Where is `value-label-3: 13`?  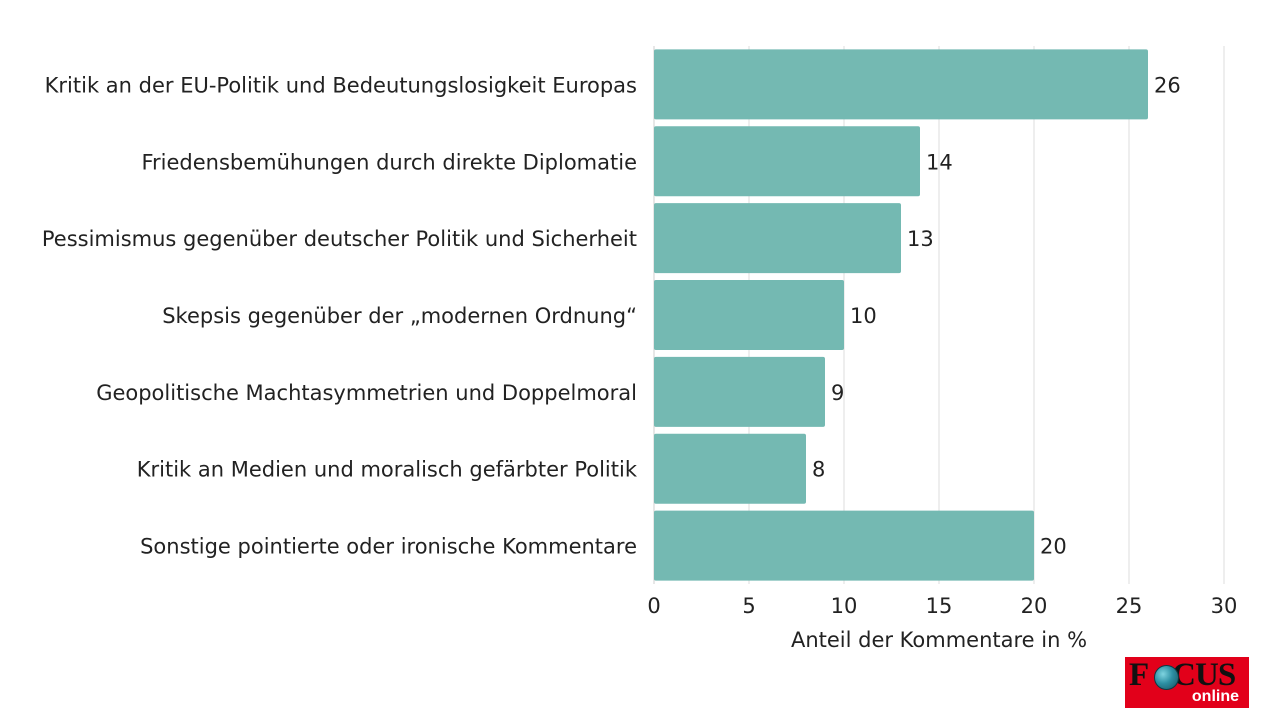
value-label-3: 13 is located at coordinates (920, 239).